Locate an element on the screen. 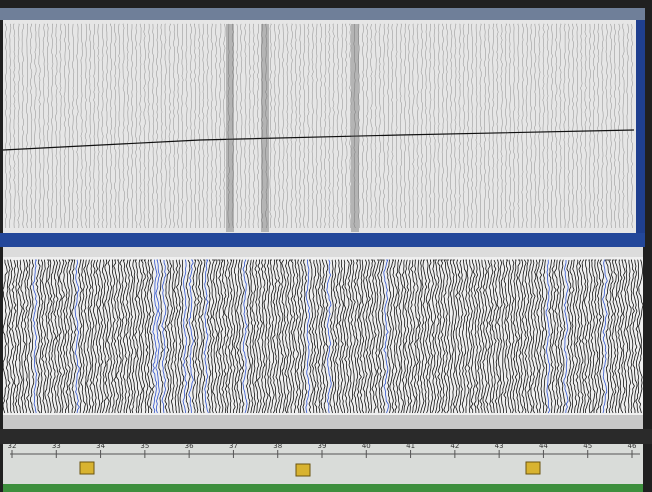  ruler-label: 42 is located at coordinates (454, 446).